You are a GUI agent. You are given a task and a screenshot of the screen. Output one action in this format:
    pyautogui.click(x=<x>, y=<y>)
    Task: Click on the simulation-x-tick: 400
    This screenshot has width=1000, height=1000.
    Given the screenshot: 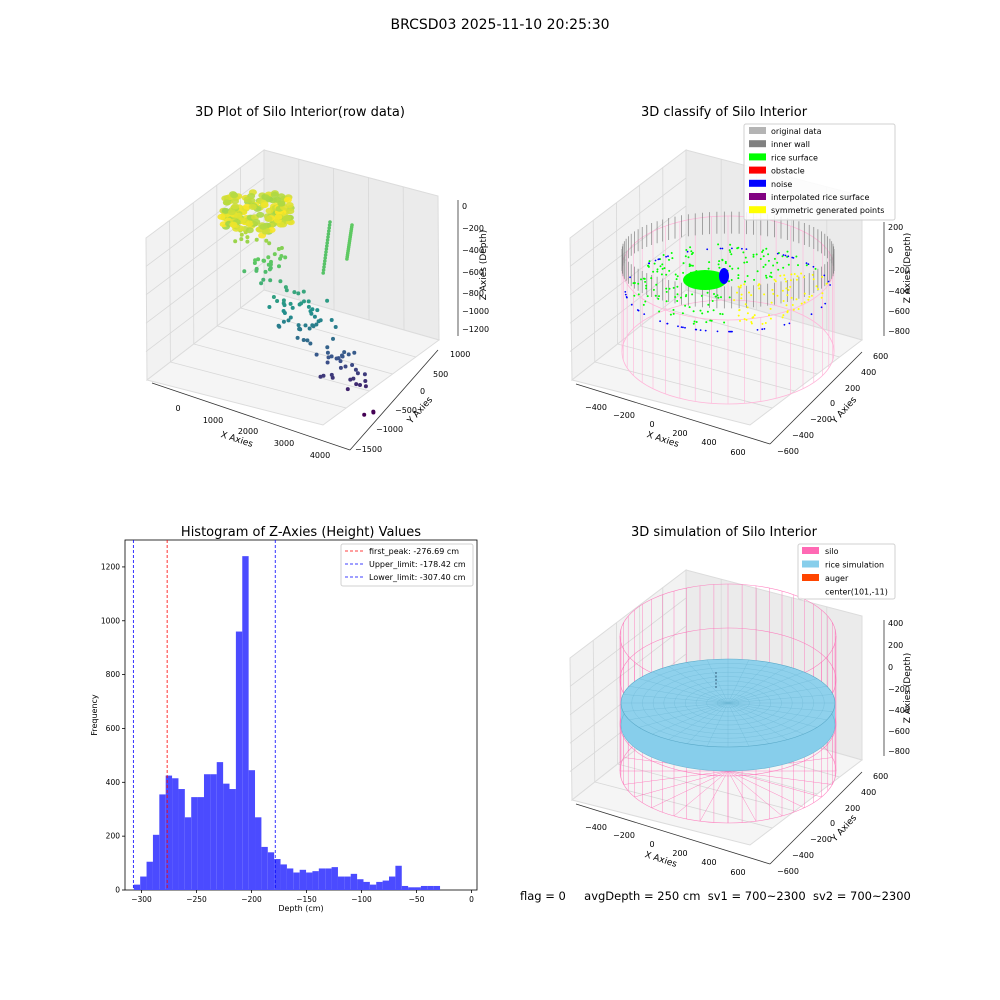 What is the action you would take?
    pyautogui.click(x=708, y=862)
    